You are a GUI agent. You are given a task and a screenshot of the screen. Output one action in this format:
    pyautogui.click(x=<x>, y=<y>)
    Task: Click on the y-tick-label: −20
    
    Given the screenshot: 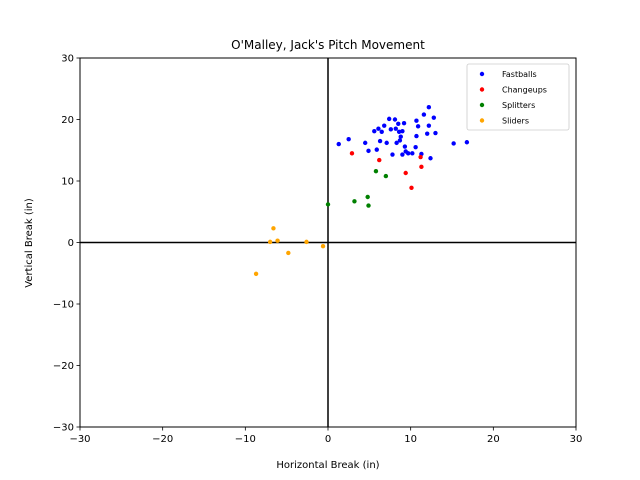 What is the action you would take?
    pyautogui.click(x=63, y=366)
    